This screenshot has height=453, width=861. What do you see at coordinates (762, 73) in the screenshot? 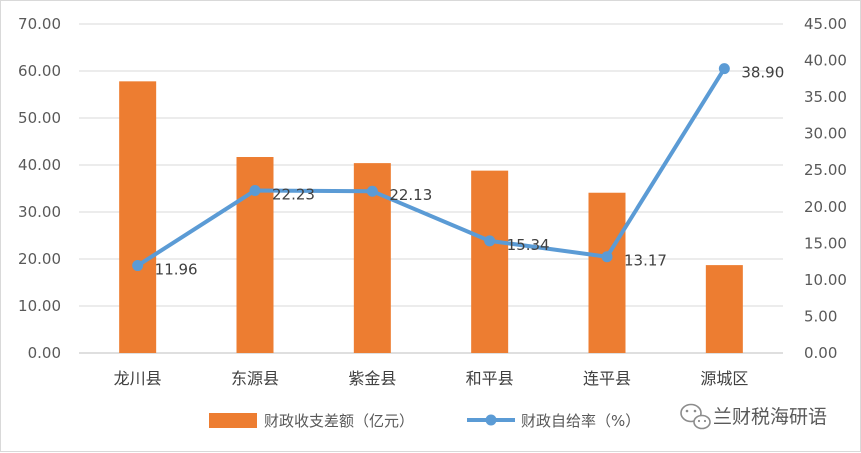
I see `data-label: 38.90` at bounding box center [762, 73].